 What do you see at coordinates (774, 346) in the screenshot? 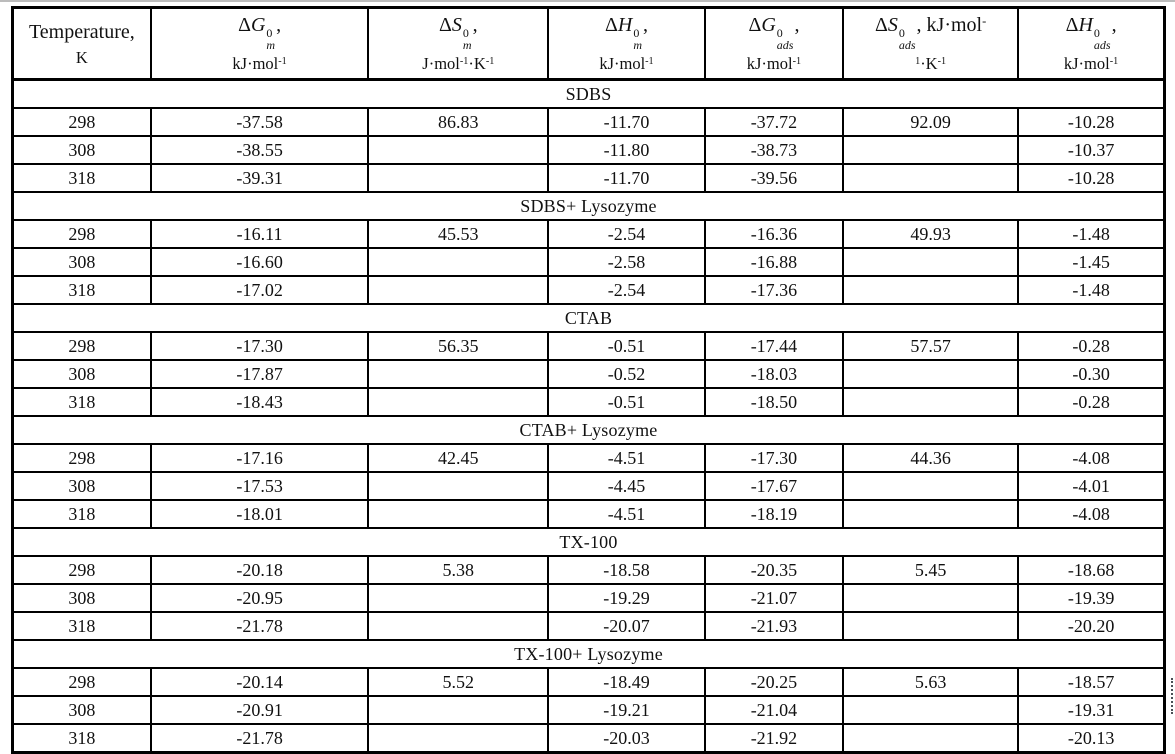
I see `value-cell: -17.44` at bounding box center [774, 346].